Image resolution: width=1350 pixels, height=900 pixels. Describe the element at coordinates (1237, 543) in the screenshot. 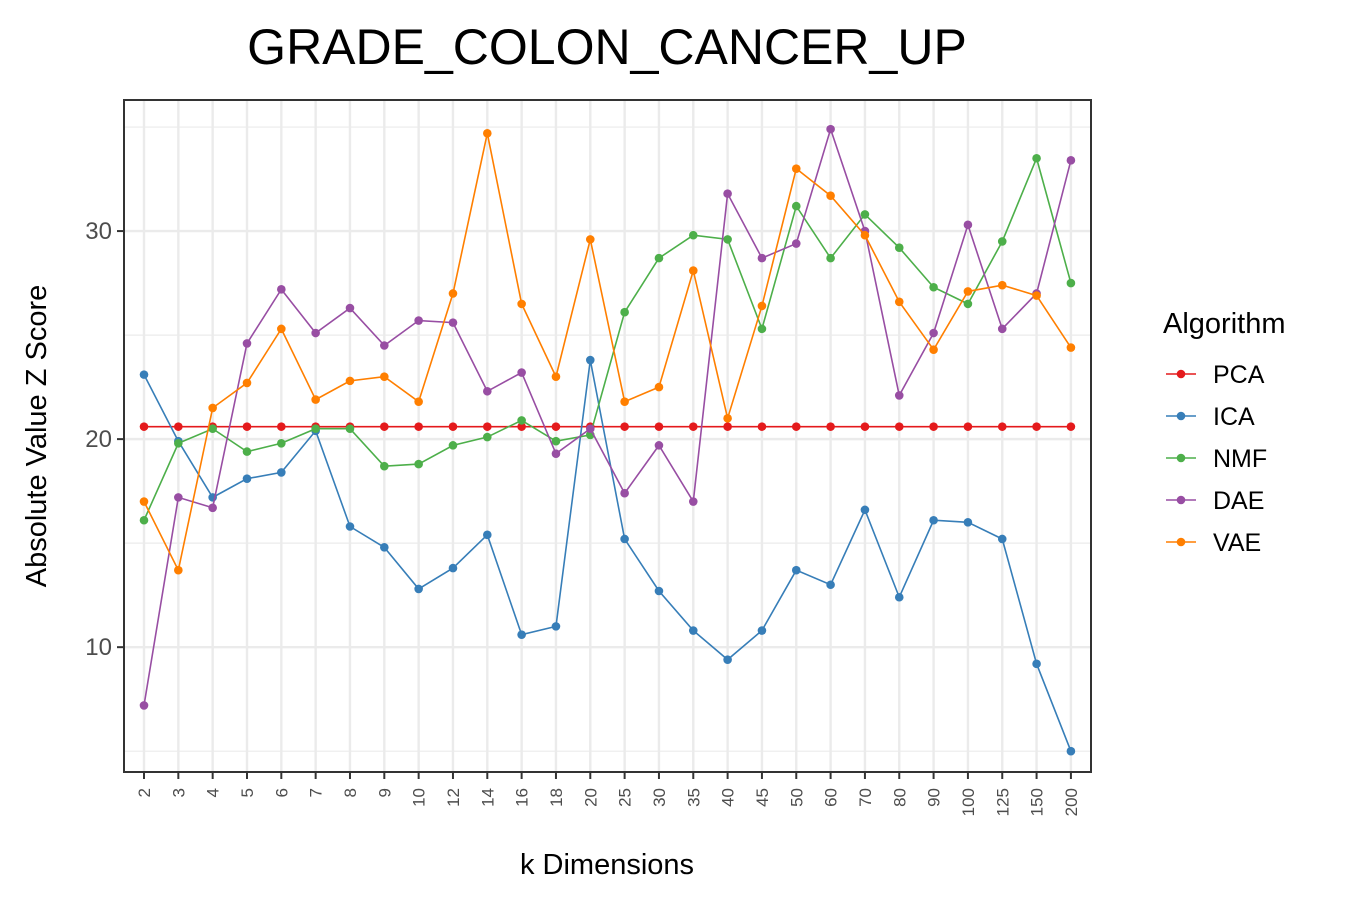

I see `legend-label: VAE` at that location.